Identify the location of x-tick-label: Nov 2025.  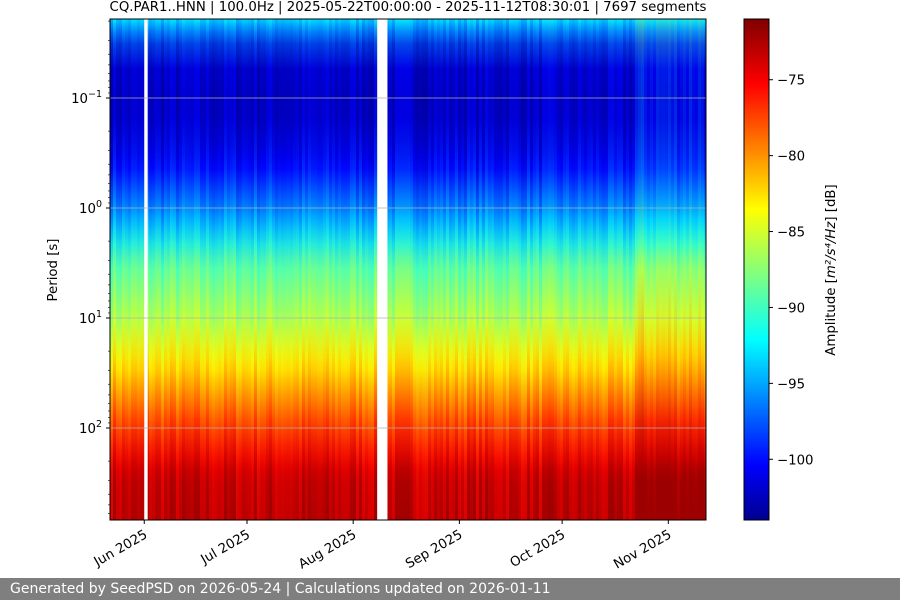
(642, 549).